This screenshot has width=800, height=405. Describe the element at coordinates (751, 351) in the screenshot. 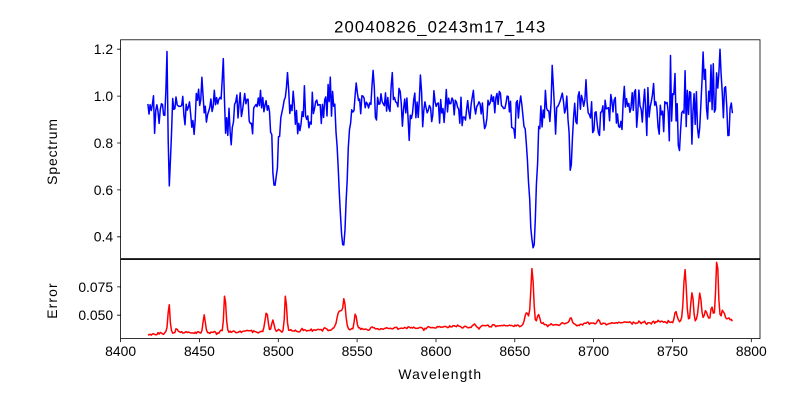

I see `svg-text: 8800` at that location.